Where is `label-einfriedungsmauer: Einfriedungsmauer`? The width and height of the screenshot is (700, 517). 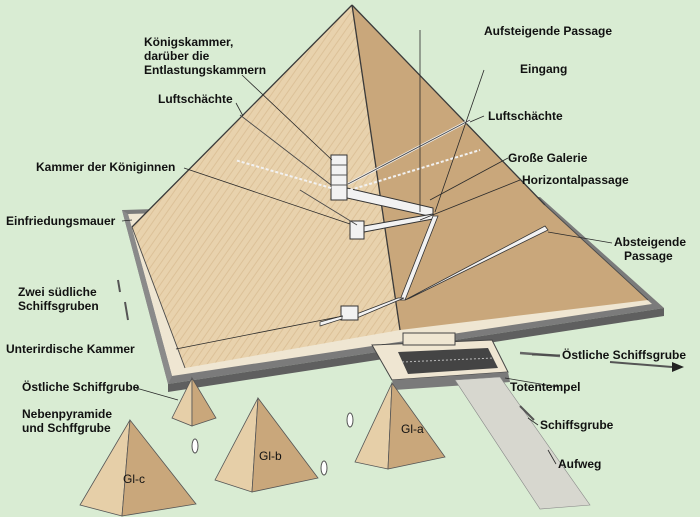
label-einfriedungsmauer: Einfriedungsmauer is located at coordinates (61, 221).